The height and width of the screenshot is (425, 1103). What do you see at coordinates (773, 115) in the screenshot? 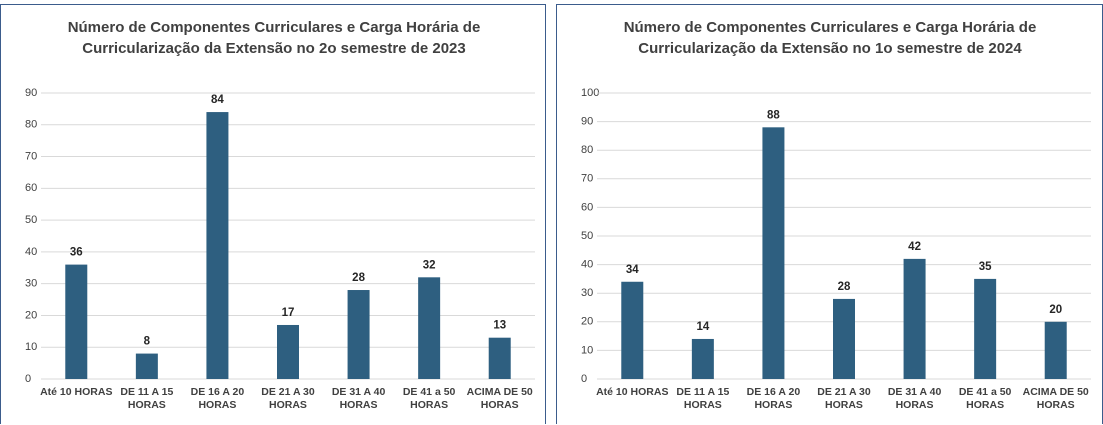
I see `data-label: 88` at bounding box center [773, 115].